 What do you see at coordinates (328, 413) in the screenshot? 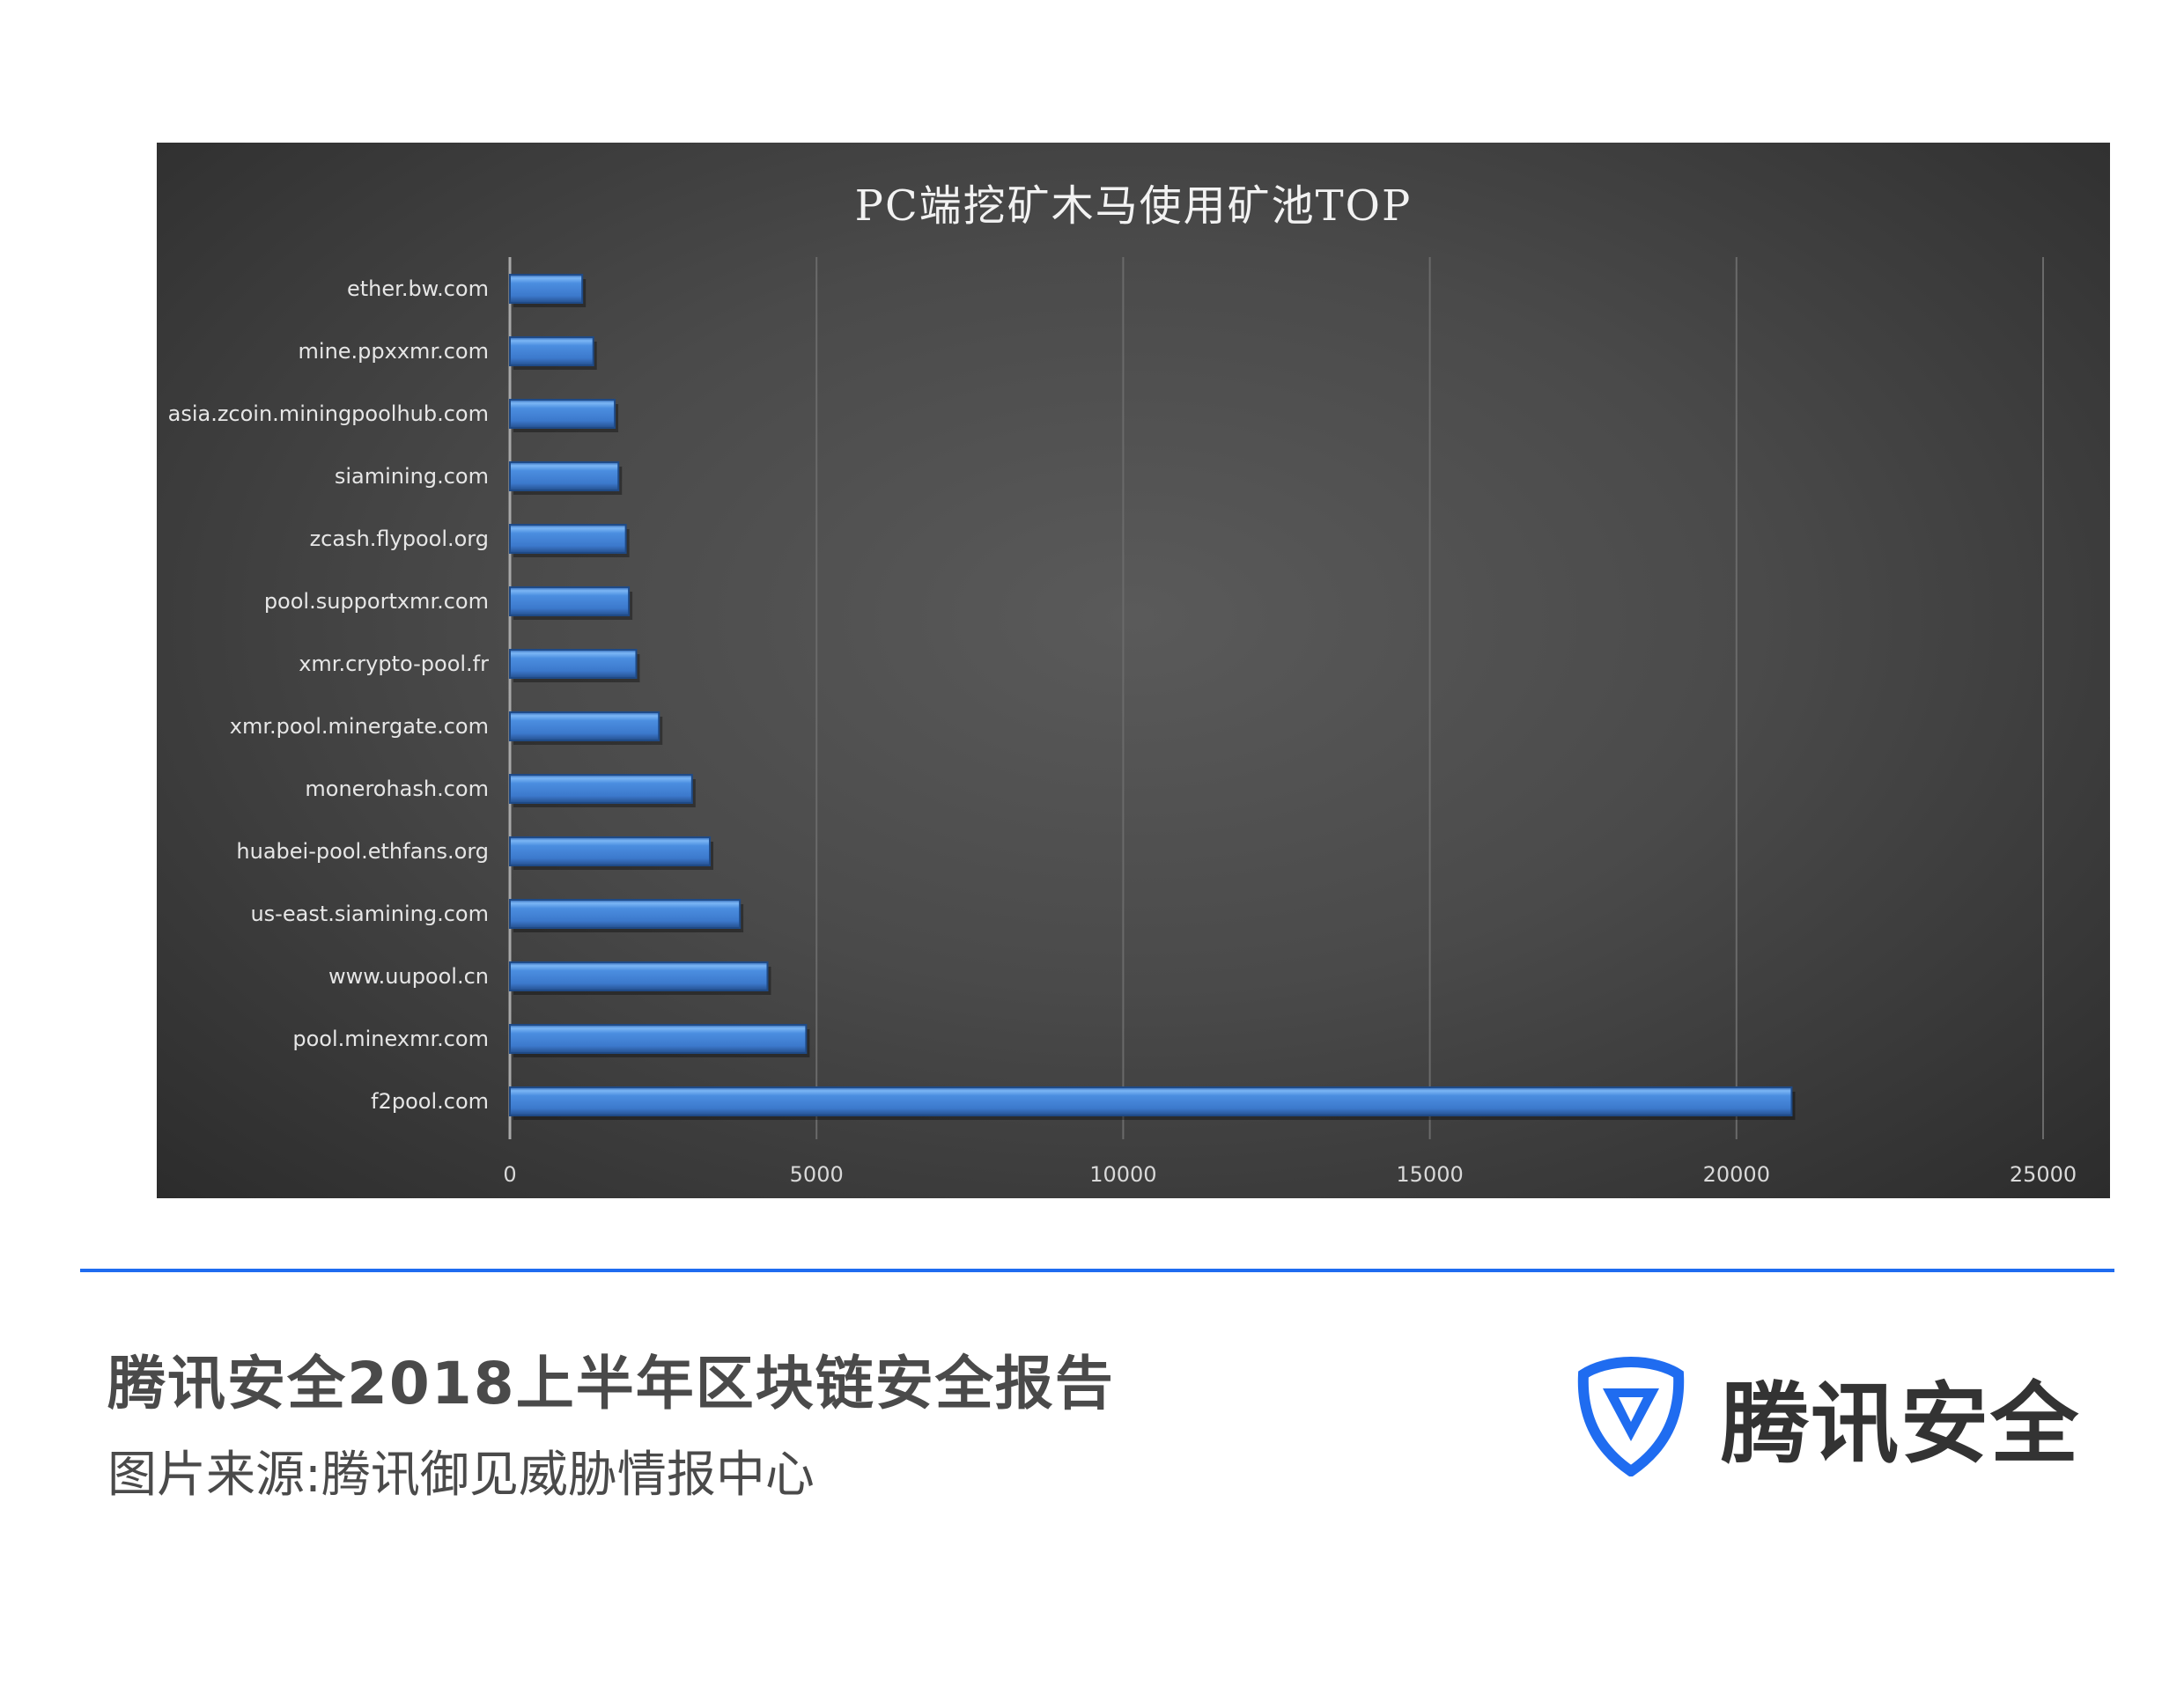
I see `category-label: asia.zcoin.miningpoolhub.com` at bounding box center [328, 413].